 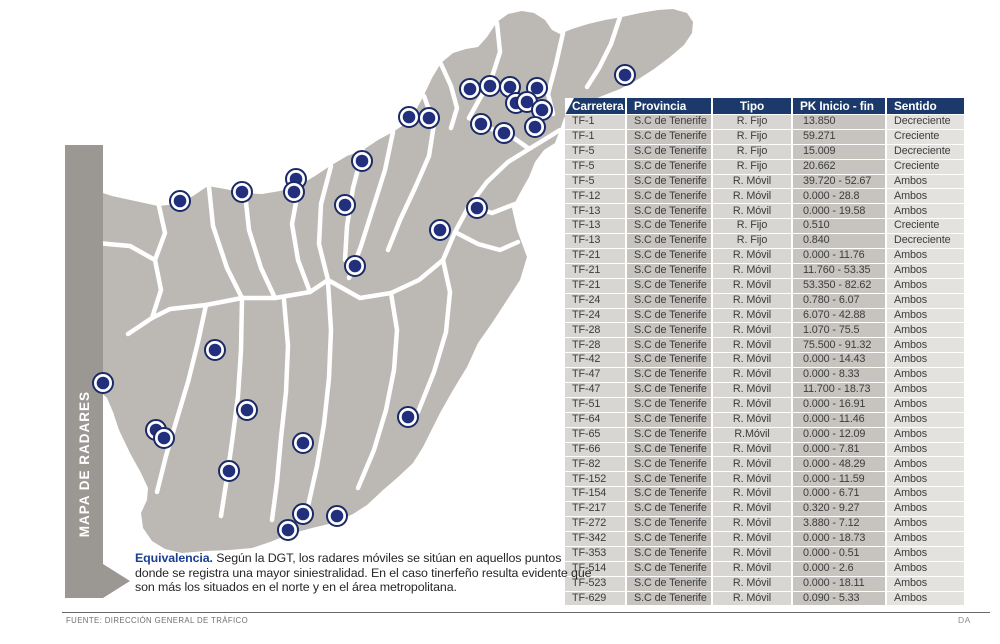 I want to click on table-cell: 0.000 - 11.59, so click(x=840, y=480).